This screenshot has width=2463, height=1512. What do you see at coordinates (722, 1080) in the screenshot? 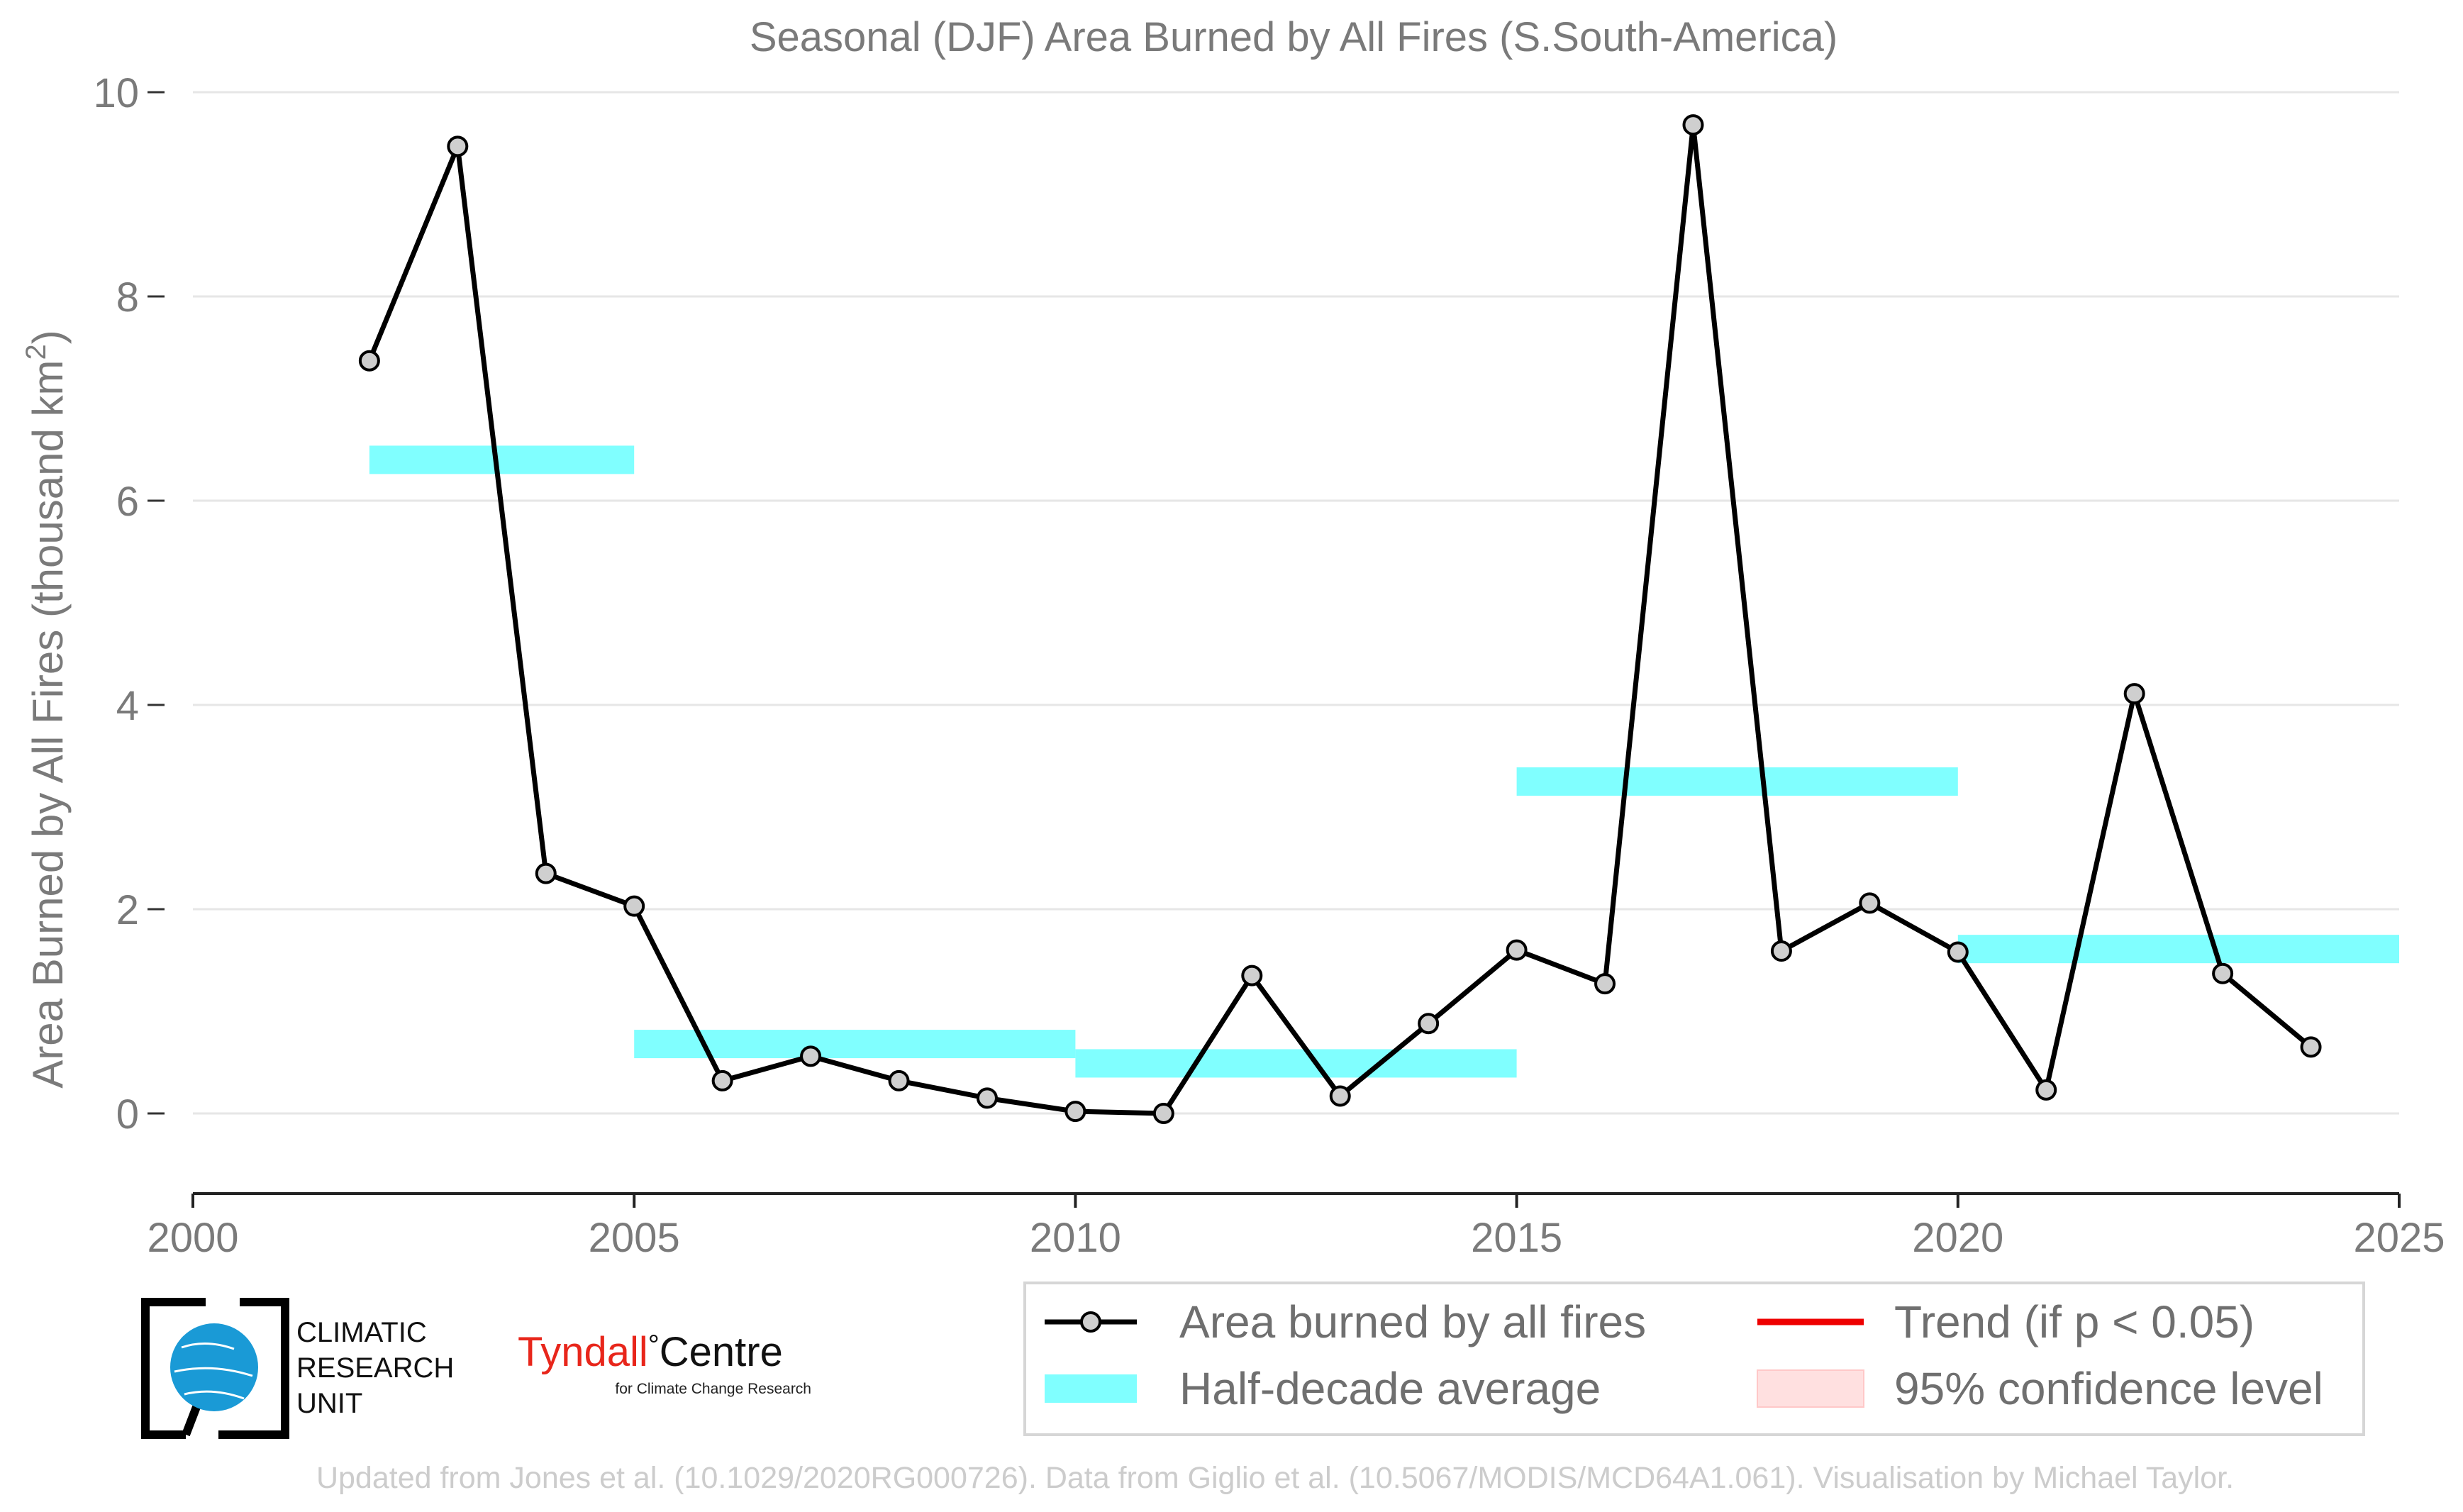
I see `data-point-2006` at bounding box center [722, 1080].